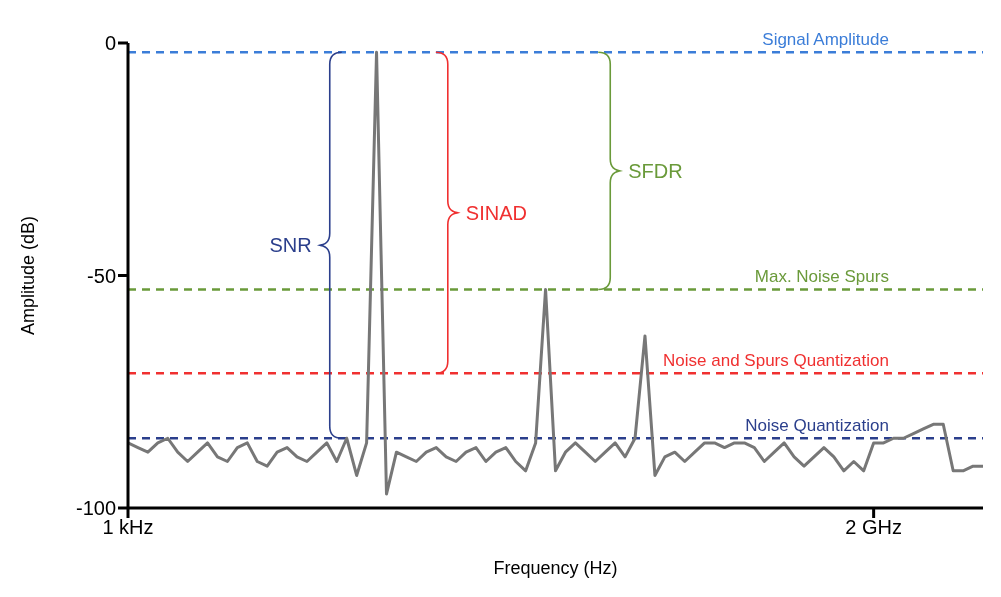 This screenshot has height=597, width=1001. Describe the element at coordinates (817, 426) in the screenshot. I see `ref-line-label: Noise Quantization` at that location.